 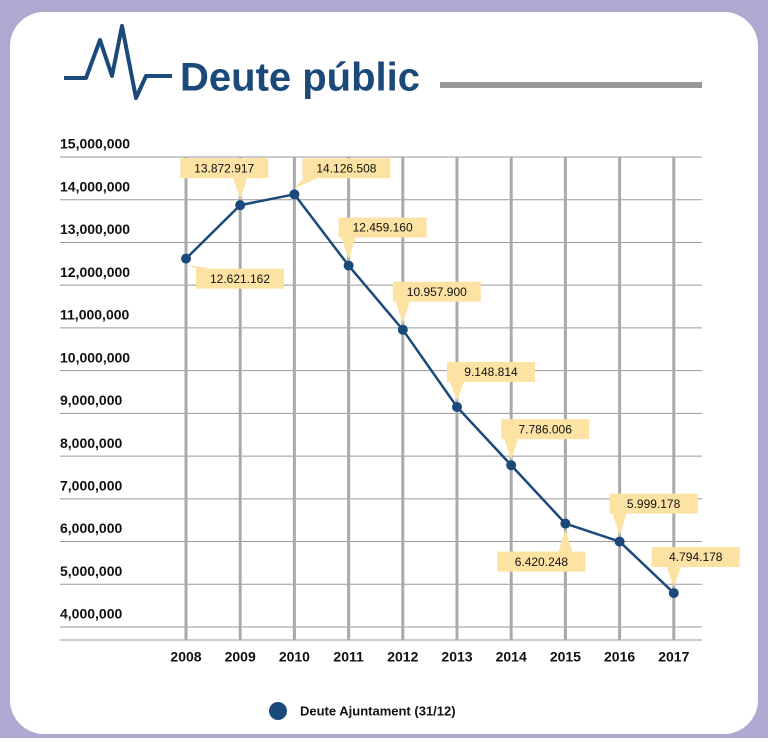 I want to click on x-tick-label: 2010, so click(x=294, y=657).